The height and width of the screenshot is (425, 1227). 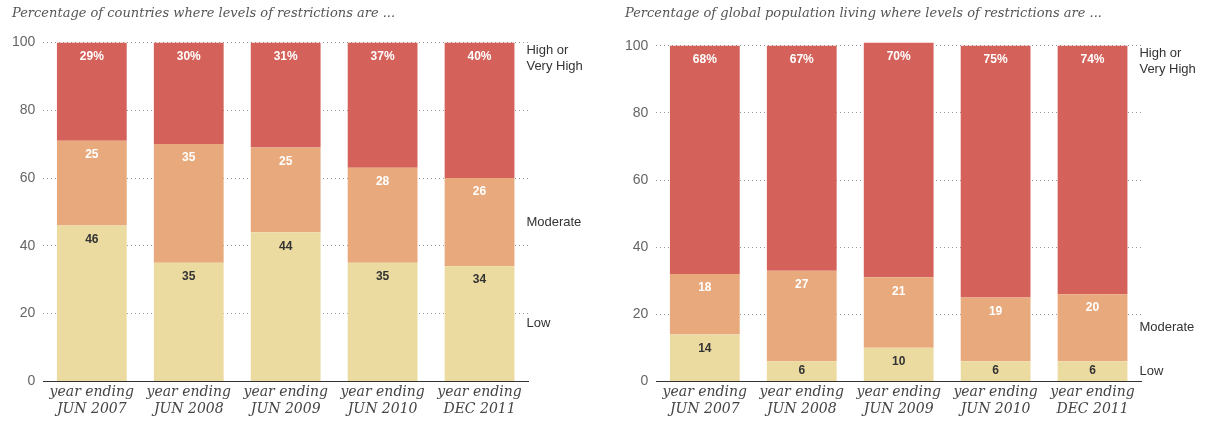 I want to click on data-label: 10, so click(x=899, y=361).